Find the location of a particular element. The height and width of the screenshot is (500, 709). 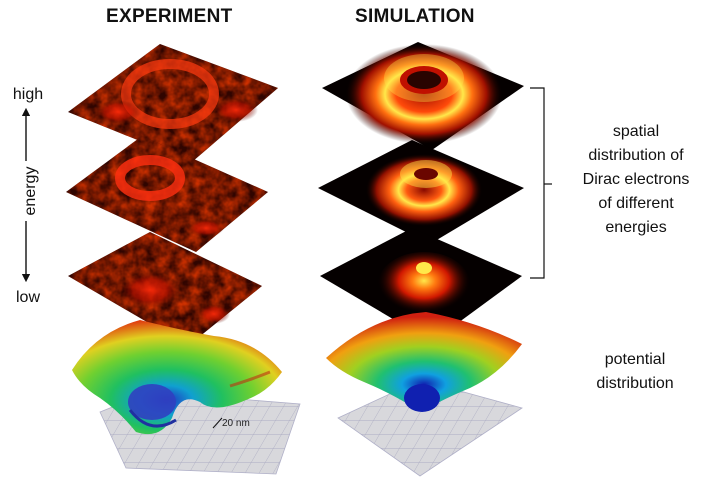

experiment-layer-mid is located at coordinates (167, 194).